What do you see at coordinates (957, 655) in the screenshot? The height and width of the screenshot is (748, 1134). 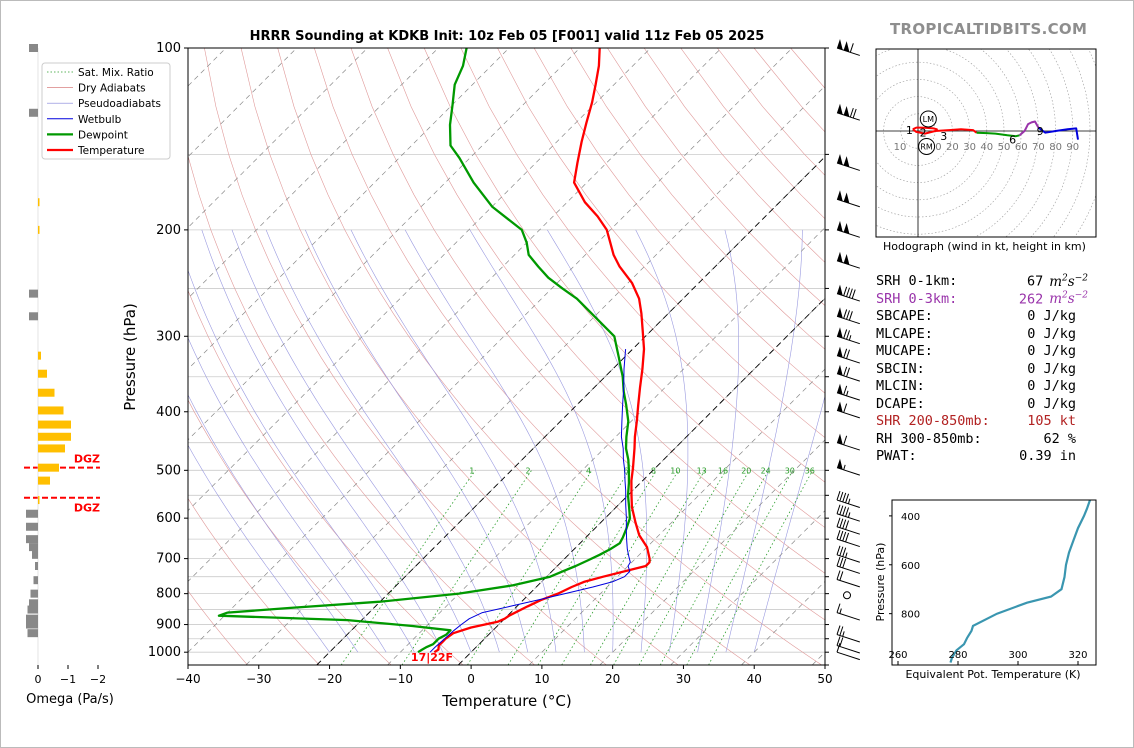 I see `theta-e-x-tick-label: 280` at bounding box center [957, 655].